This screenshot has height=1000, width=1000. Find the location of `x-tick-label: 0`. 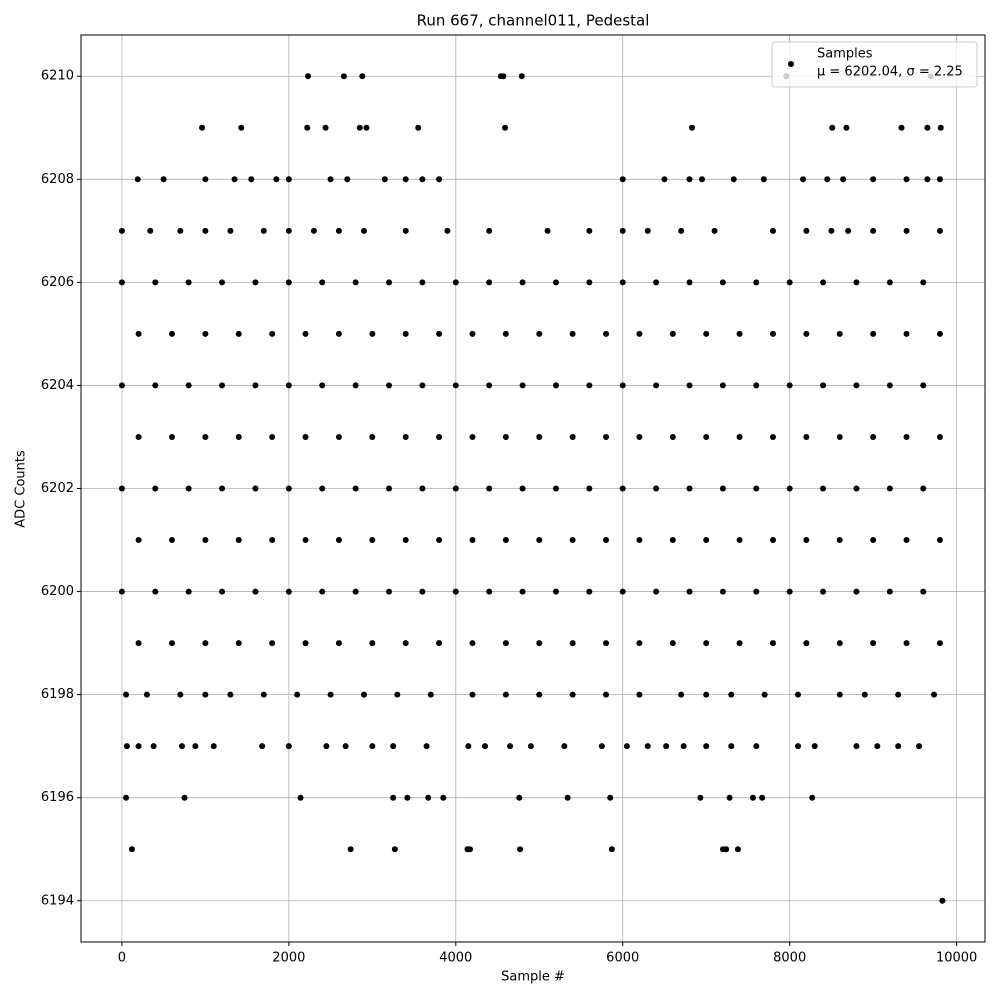

x-tick-label: 0 is located at coordinates (122, 958).